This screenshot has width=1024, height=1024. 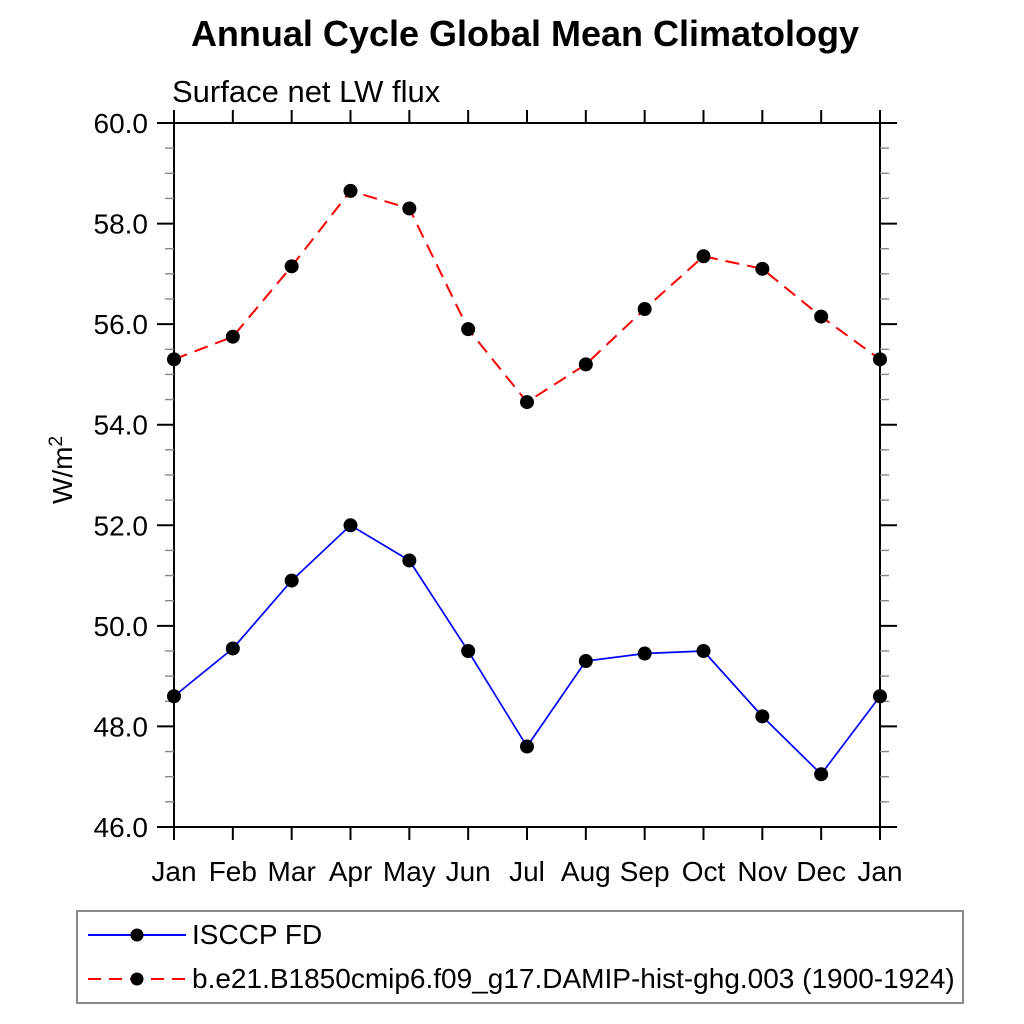 I want to click on chart-subtitle: Surface net LW flux, so click(x=306, y=91).